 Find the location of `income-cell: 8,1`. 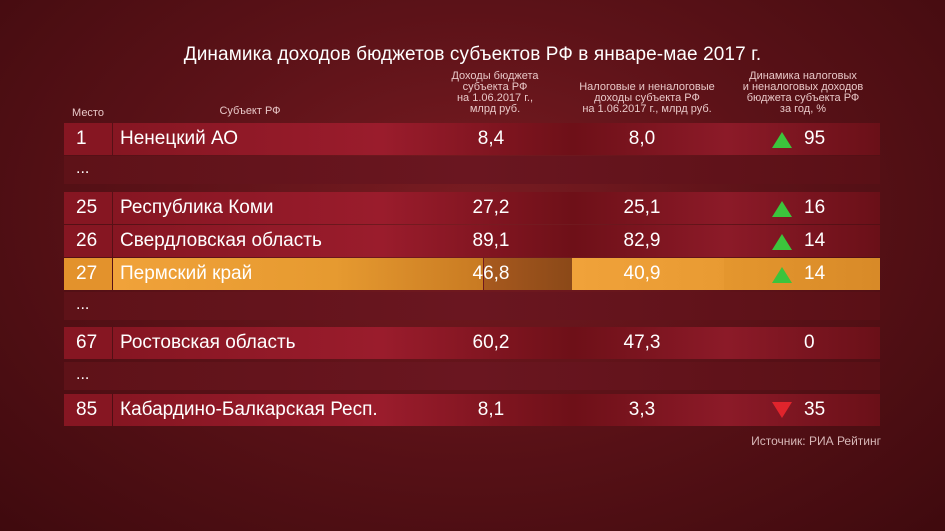

income-cell: 8,1 is located at coordinates (491, 409).